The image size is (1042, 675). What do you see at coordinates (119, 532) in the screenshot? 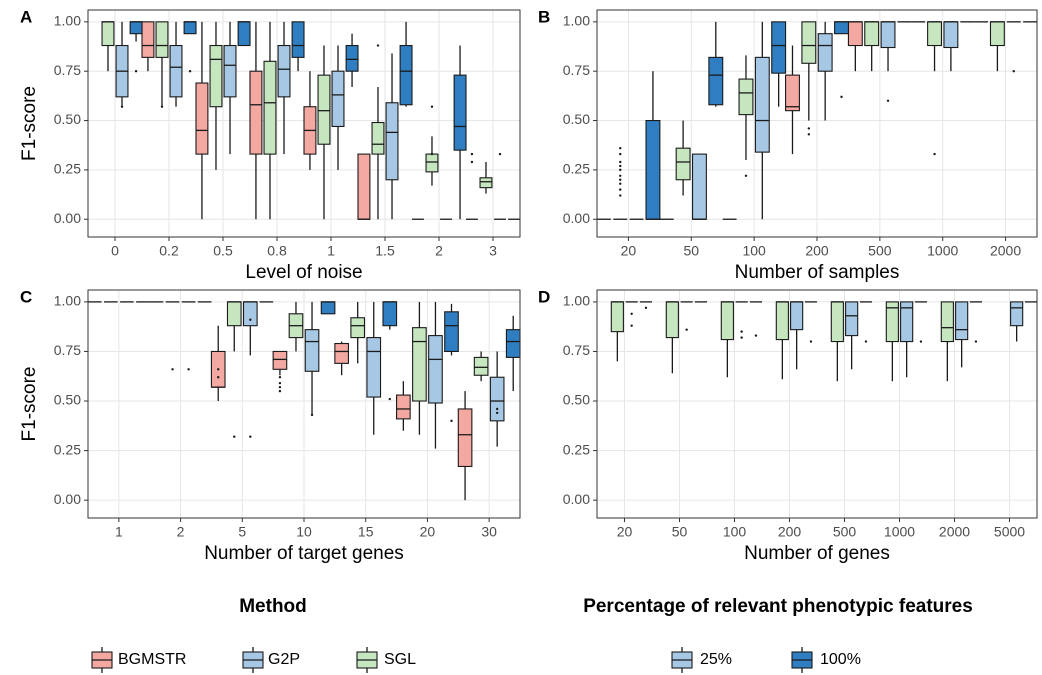
I see `x-tick-label: 1` at bounding box center [119, 532].